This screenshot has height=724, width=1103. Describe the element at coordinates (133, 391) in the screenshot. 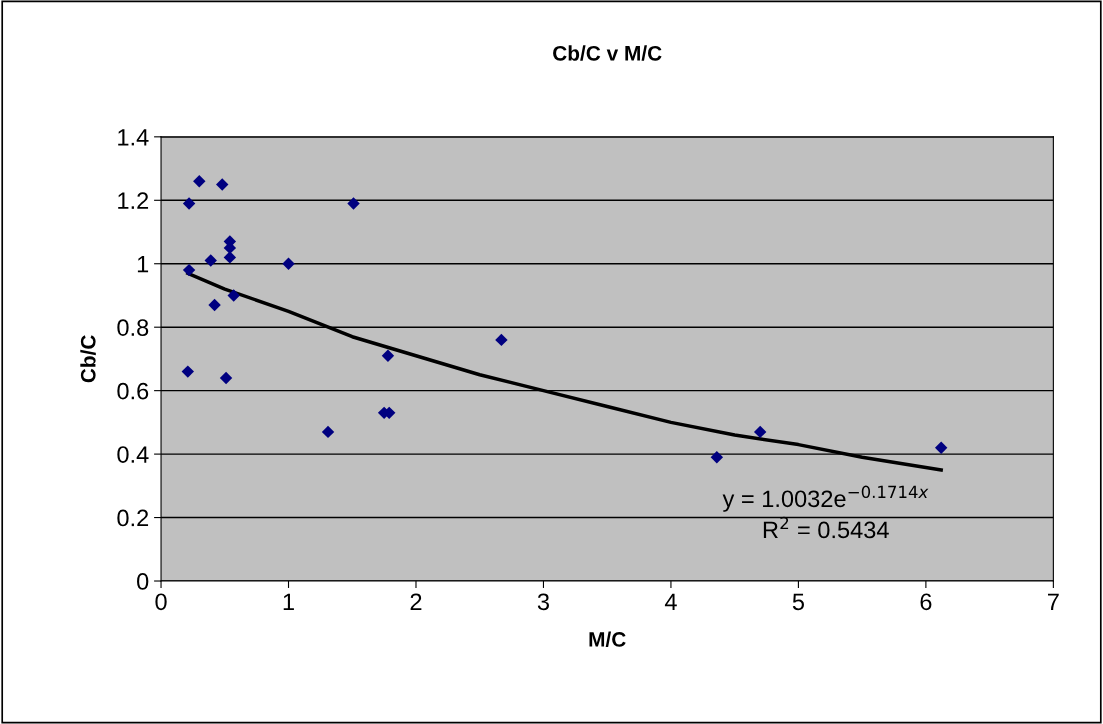

I see `y-tick-label: 0.6` at that location.